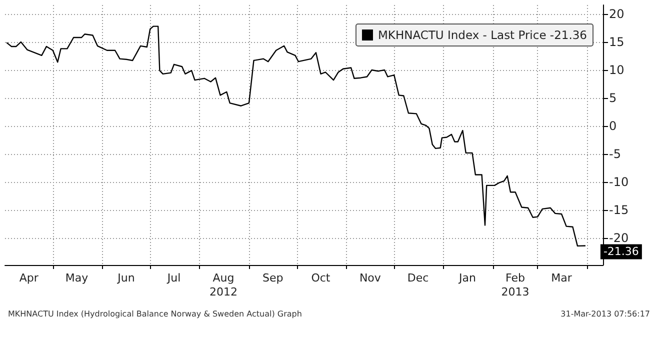 This screenshot has width=658, height=341. Describe the element at coordinates (621, 251) in the screenshot. I see `data-label: -21.36` at that location.